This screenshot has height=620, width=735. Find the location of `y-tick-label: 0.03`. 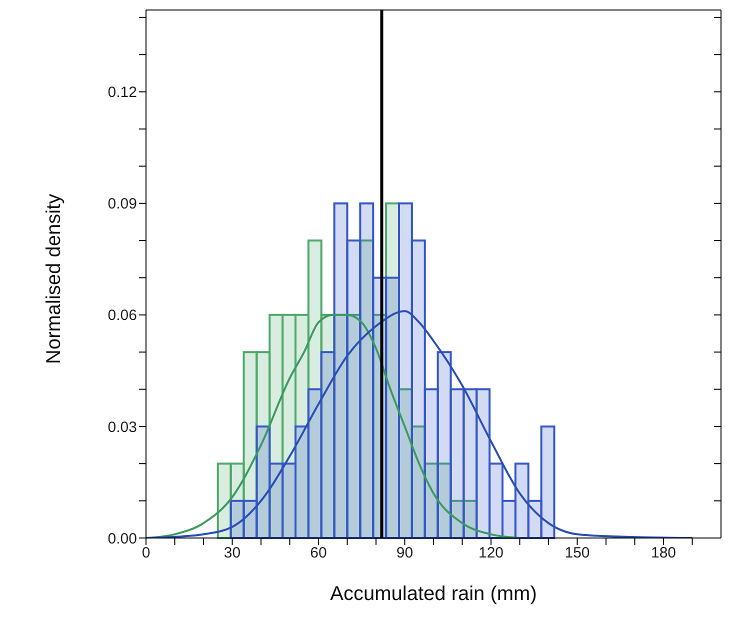

y-tick-label: 0.03 is located at coordinates (122, 427).